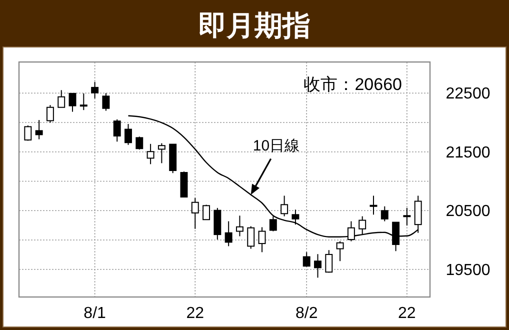 The width and height of the screenshot is (509, 330). I want to click on x-tick-label: 8/1, so click(95, 313).